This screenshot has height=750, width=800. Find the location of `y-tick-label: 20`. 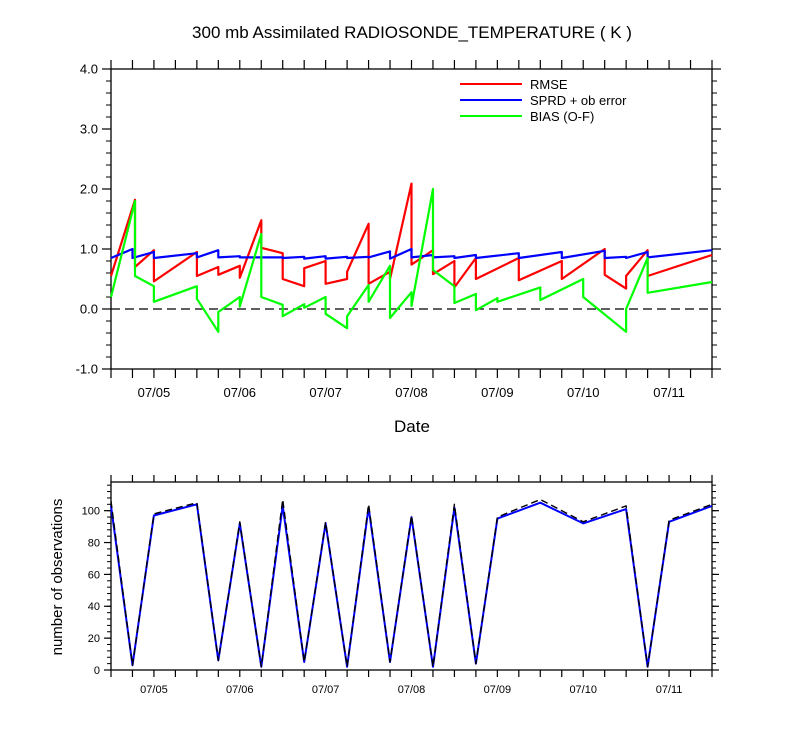

y-tick-label: 20 is located at coordinates (94, 639).